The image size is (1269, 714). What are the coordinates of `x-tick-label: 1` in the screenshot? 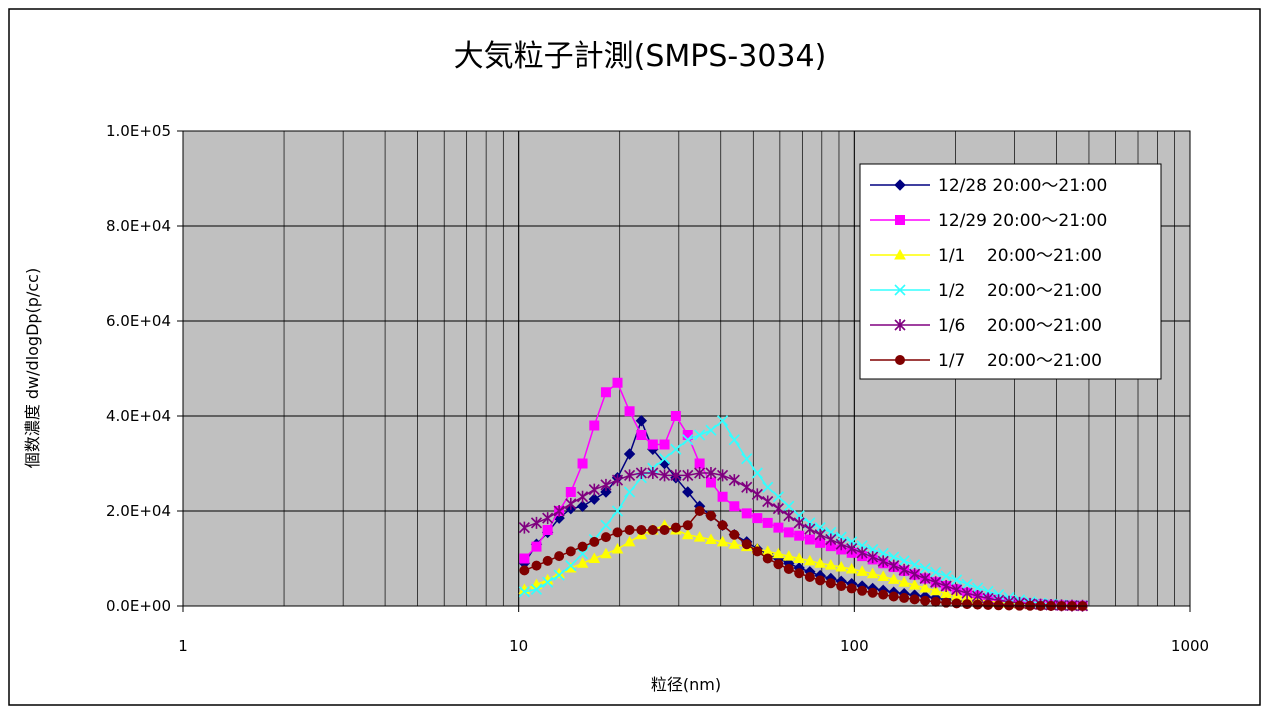 It's located at (183, 646).